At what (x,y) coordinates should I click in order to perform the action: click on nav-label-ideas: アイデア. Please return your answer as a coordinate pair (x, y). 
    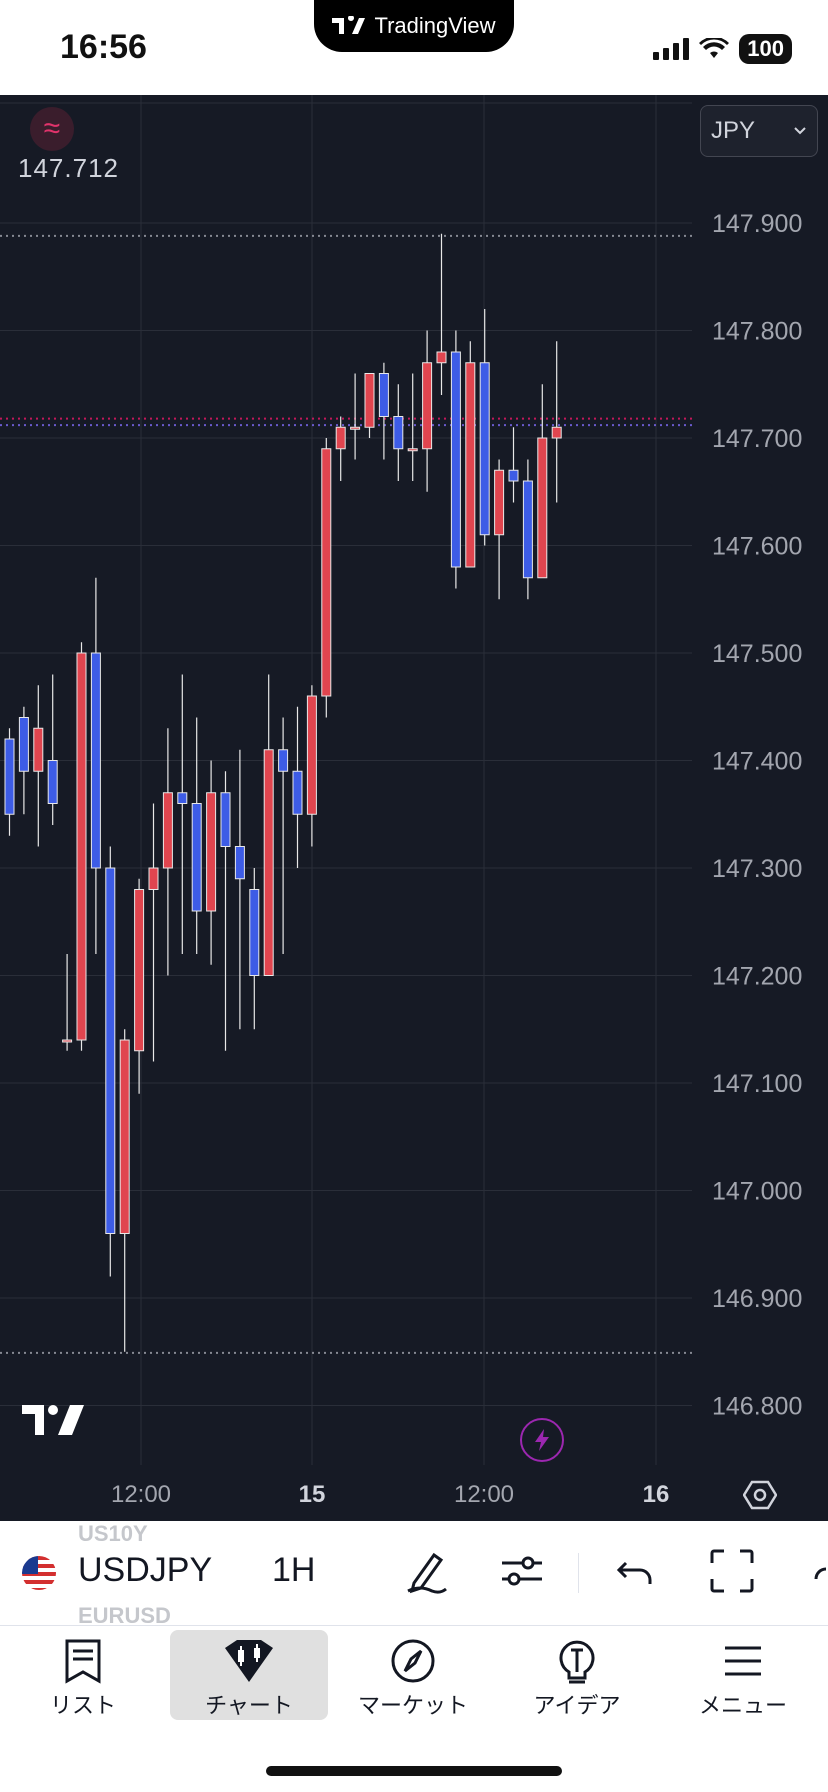
    Looking at the image, I should click on (577, 1705).